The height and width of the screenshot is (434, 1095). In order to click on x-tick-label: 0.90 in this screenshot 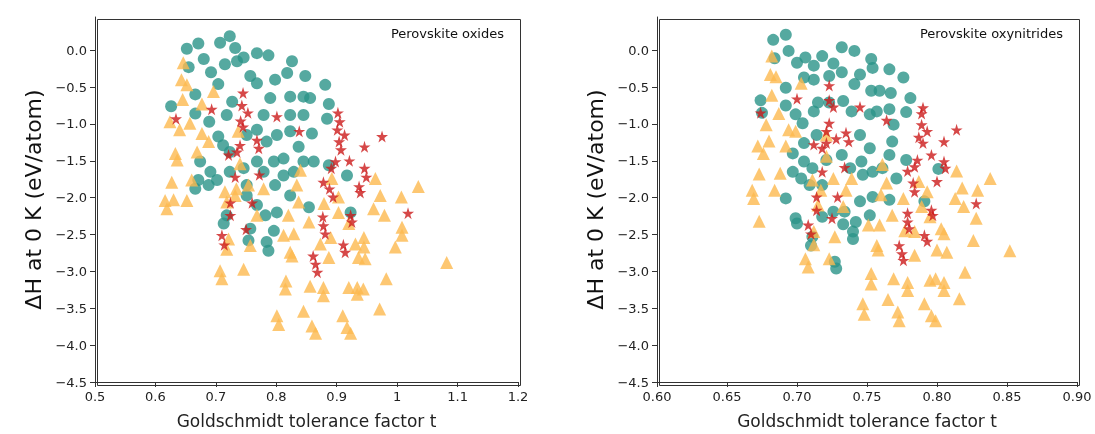, I will do `click(1077, 396)`.